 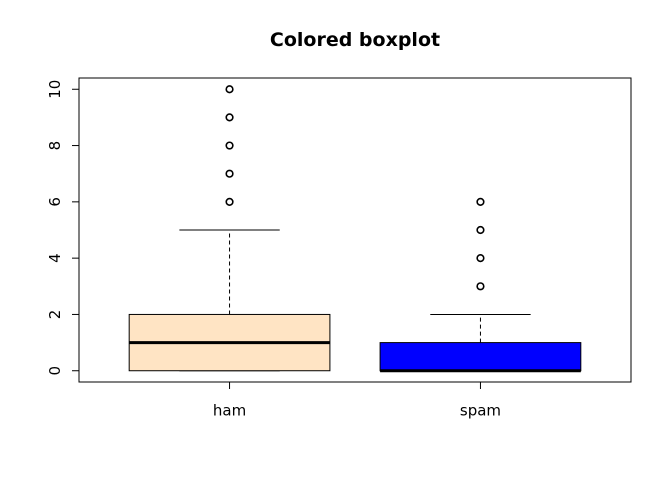 What do you see at coordinates (55, 202) in the screenshot?
I see `y-tick-label: 6` at bounding box center [55, 202].